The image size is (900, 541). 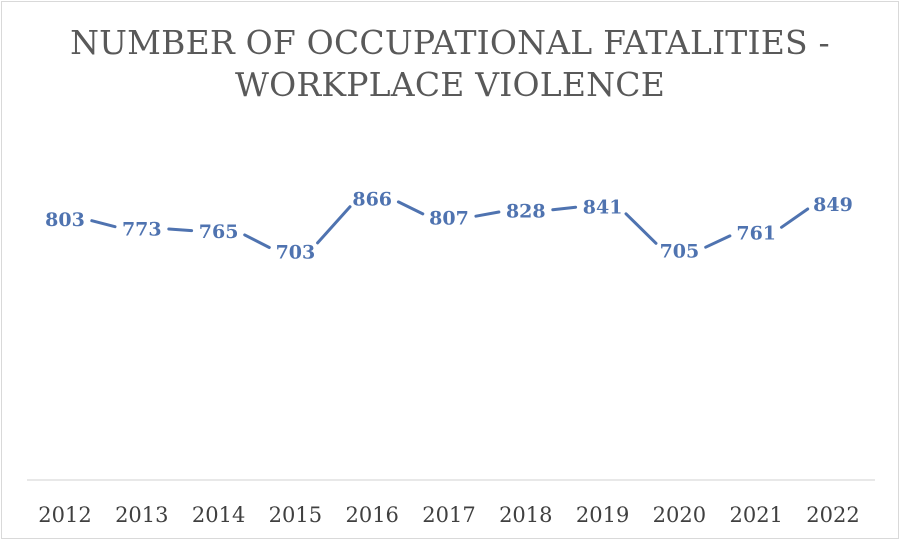 I want to click on x-tick-label-2012: 2012, so click(x=64, y=515).